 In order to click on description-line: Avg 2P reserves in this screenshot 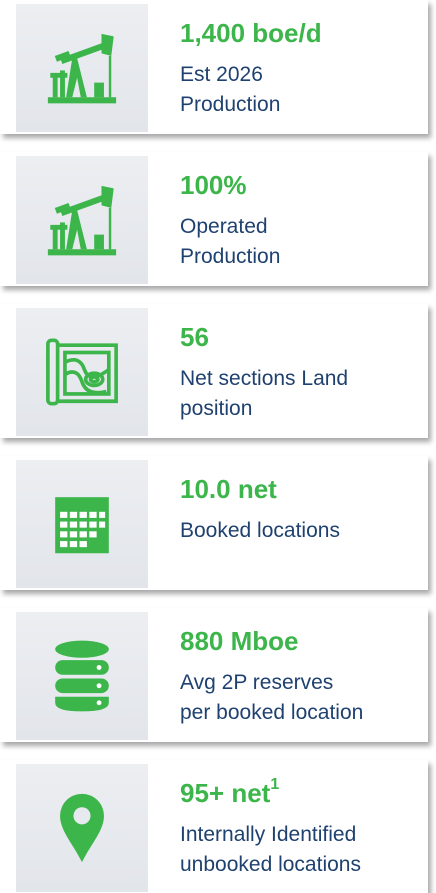, I will do `click(257, 682)`.